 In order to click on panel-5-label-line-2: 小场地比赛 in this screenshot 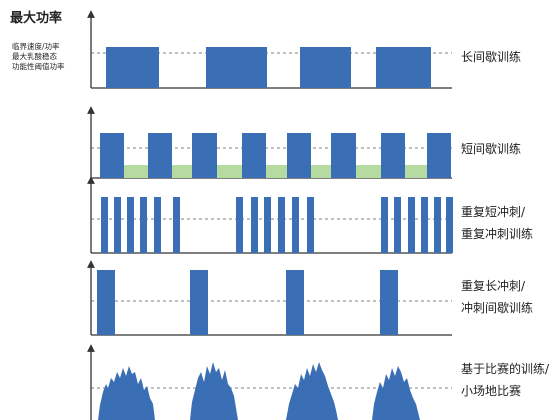, I will do `click(491, 390)`.